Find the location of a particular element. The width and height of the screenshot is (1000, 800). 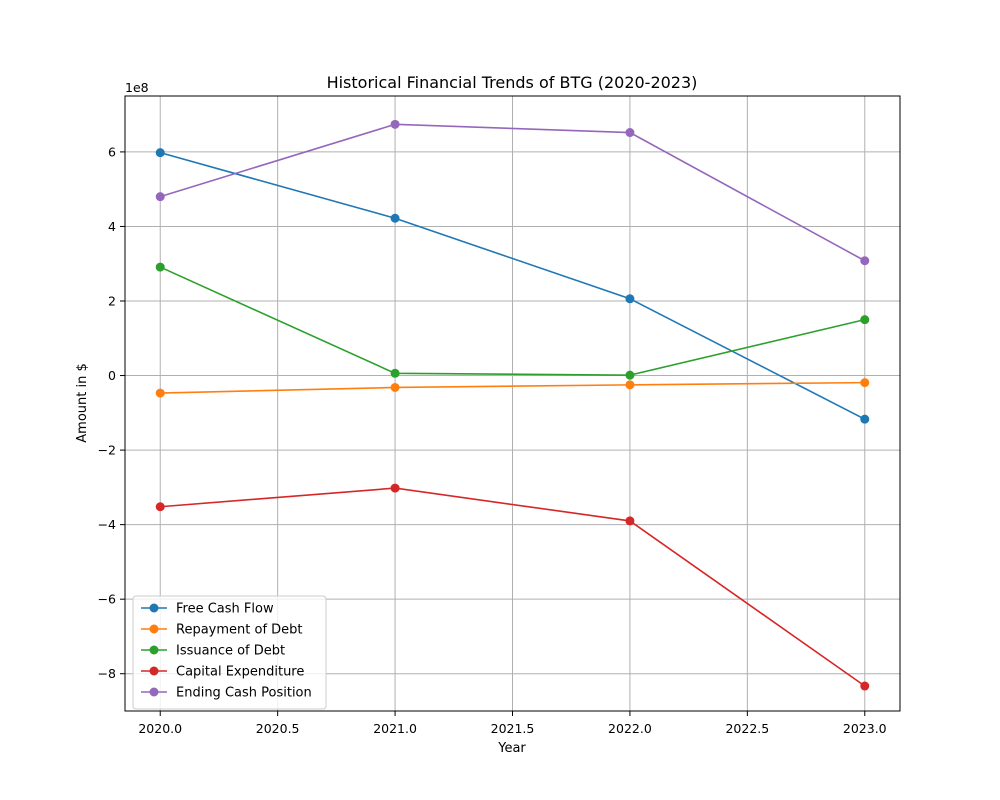

y-tick-label: 0 is located at coordinates (112, 375).